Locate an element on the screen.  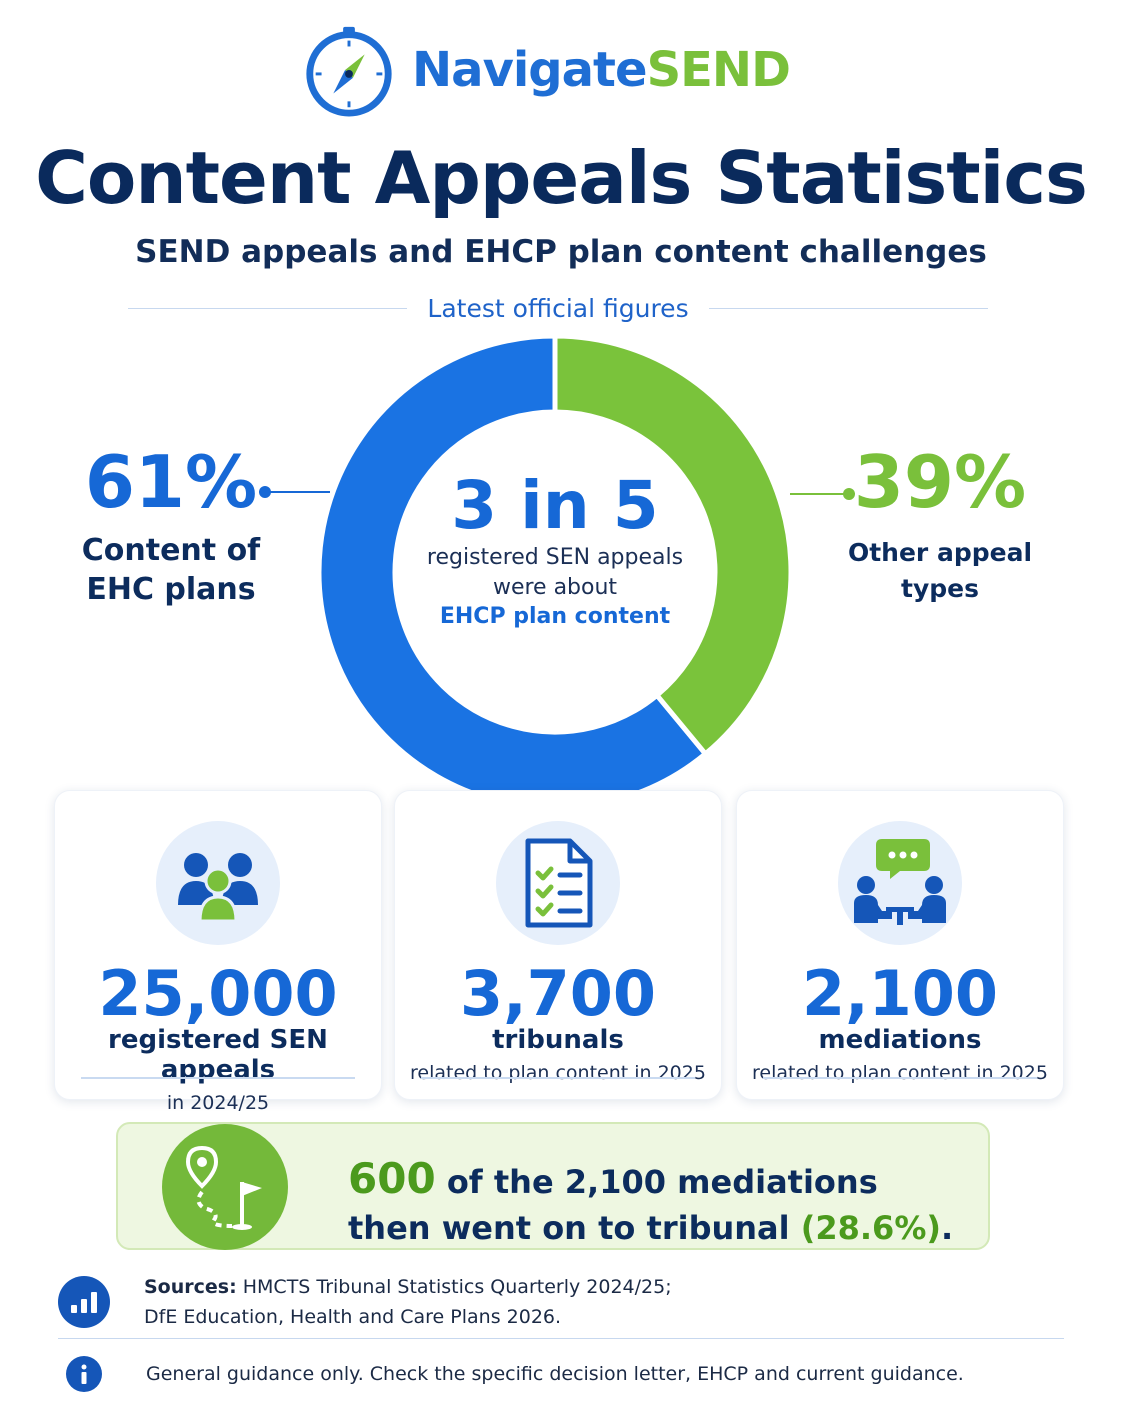
donut-chart is located at coordinates (555, 572).